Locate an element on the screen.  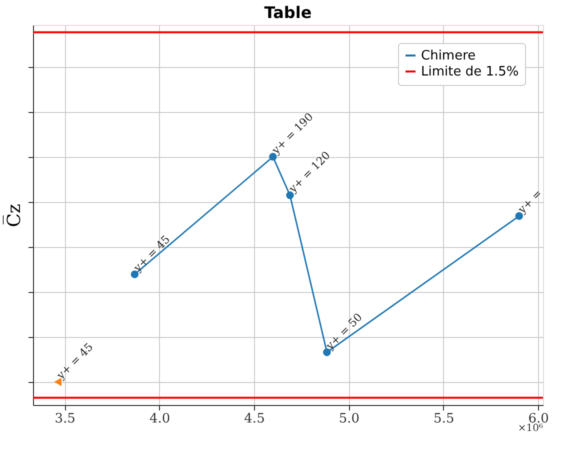
chart-title: Table is located at coordinates (288, 12).